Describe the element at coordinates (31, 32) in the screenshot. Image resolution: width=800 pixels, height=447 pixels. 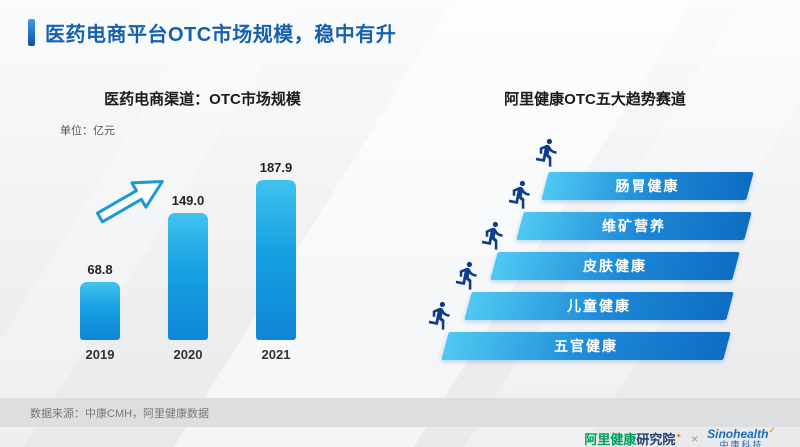
I see `title-accent-bar` at that location.